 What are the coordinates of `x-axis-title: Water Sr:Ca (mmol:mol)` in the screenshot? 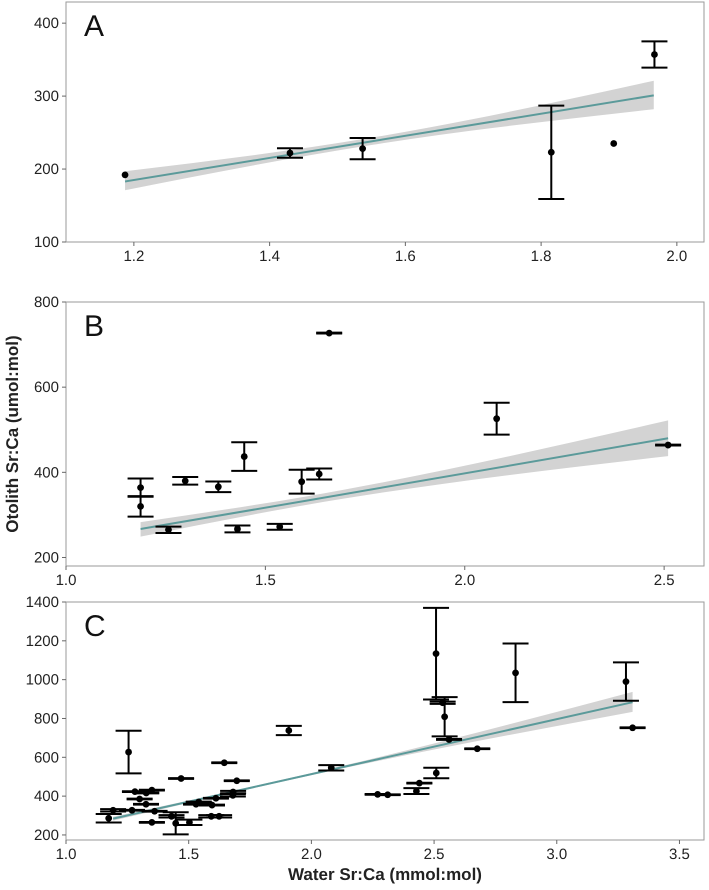 It's located at (385, 874).